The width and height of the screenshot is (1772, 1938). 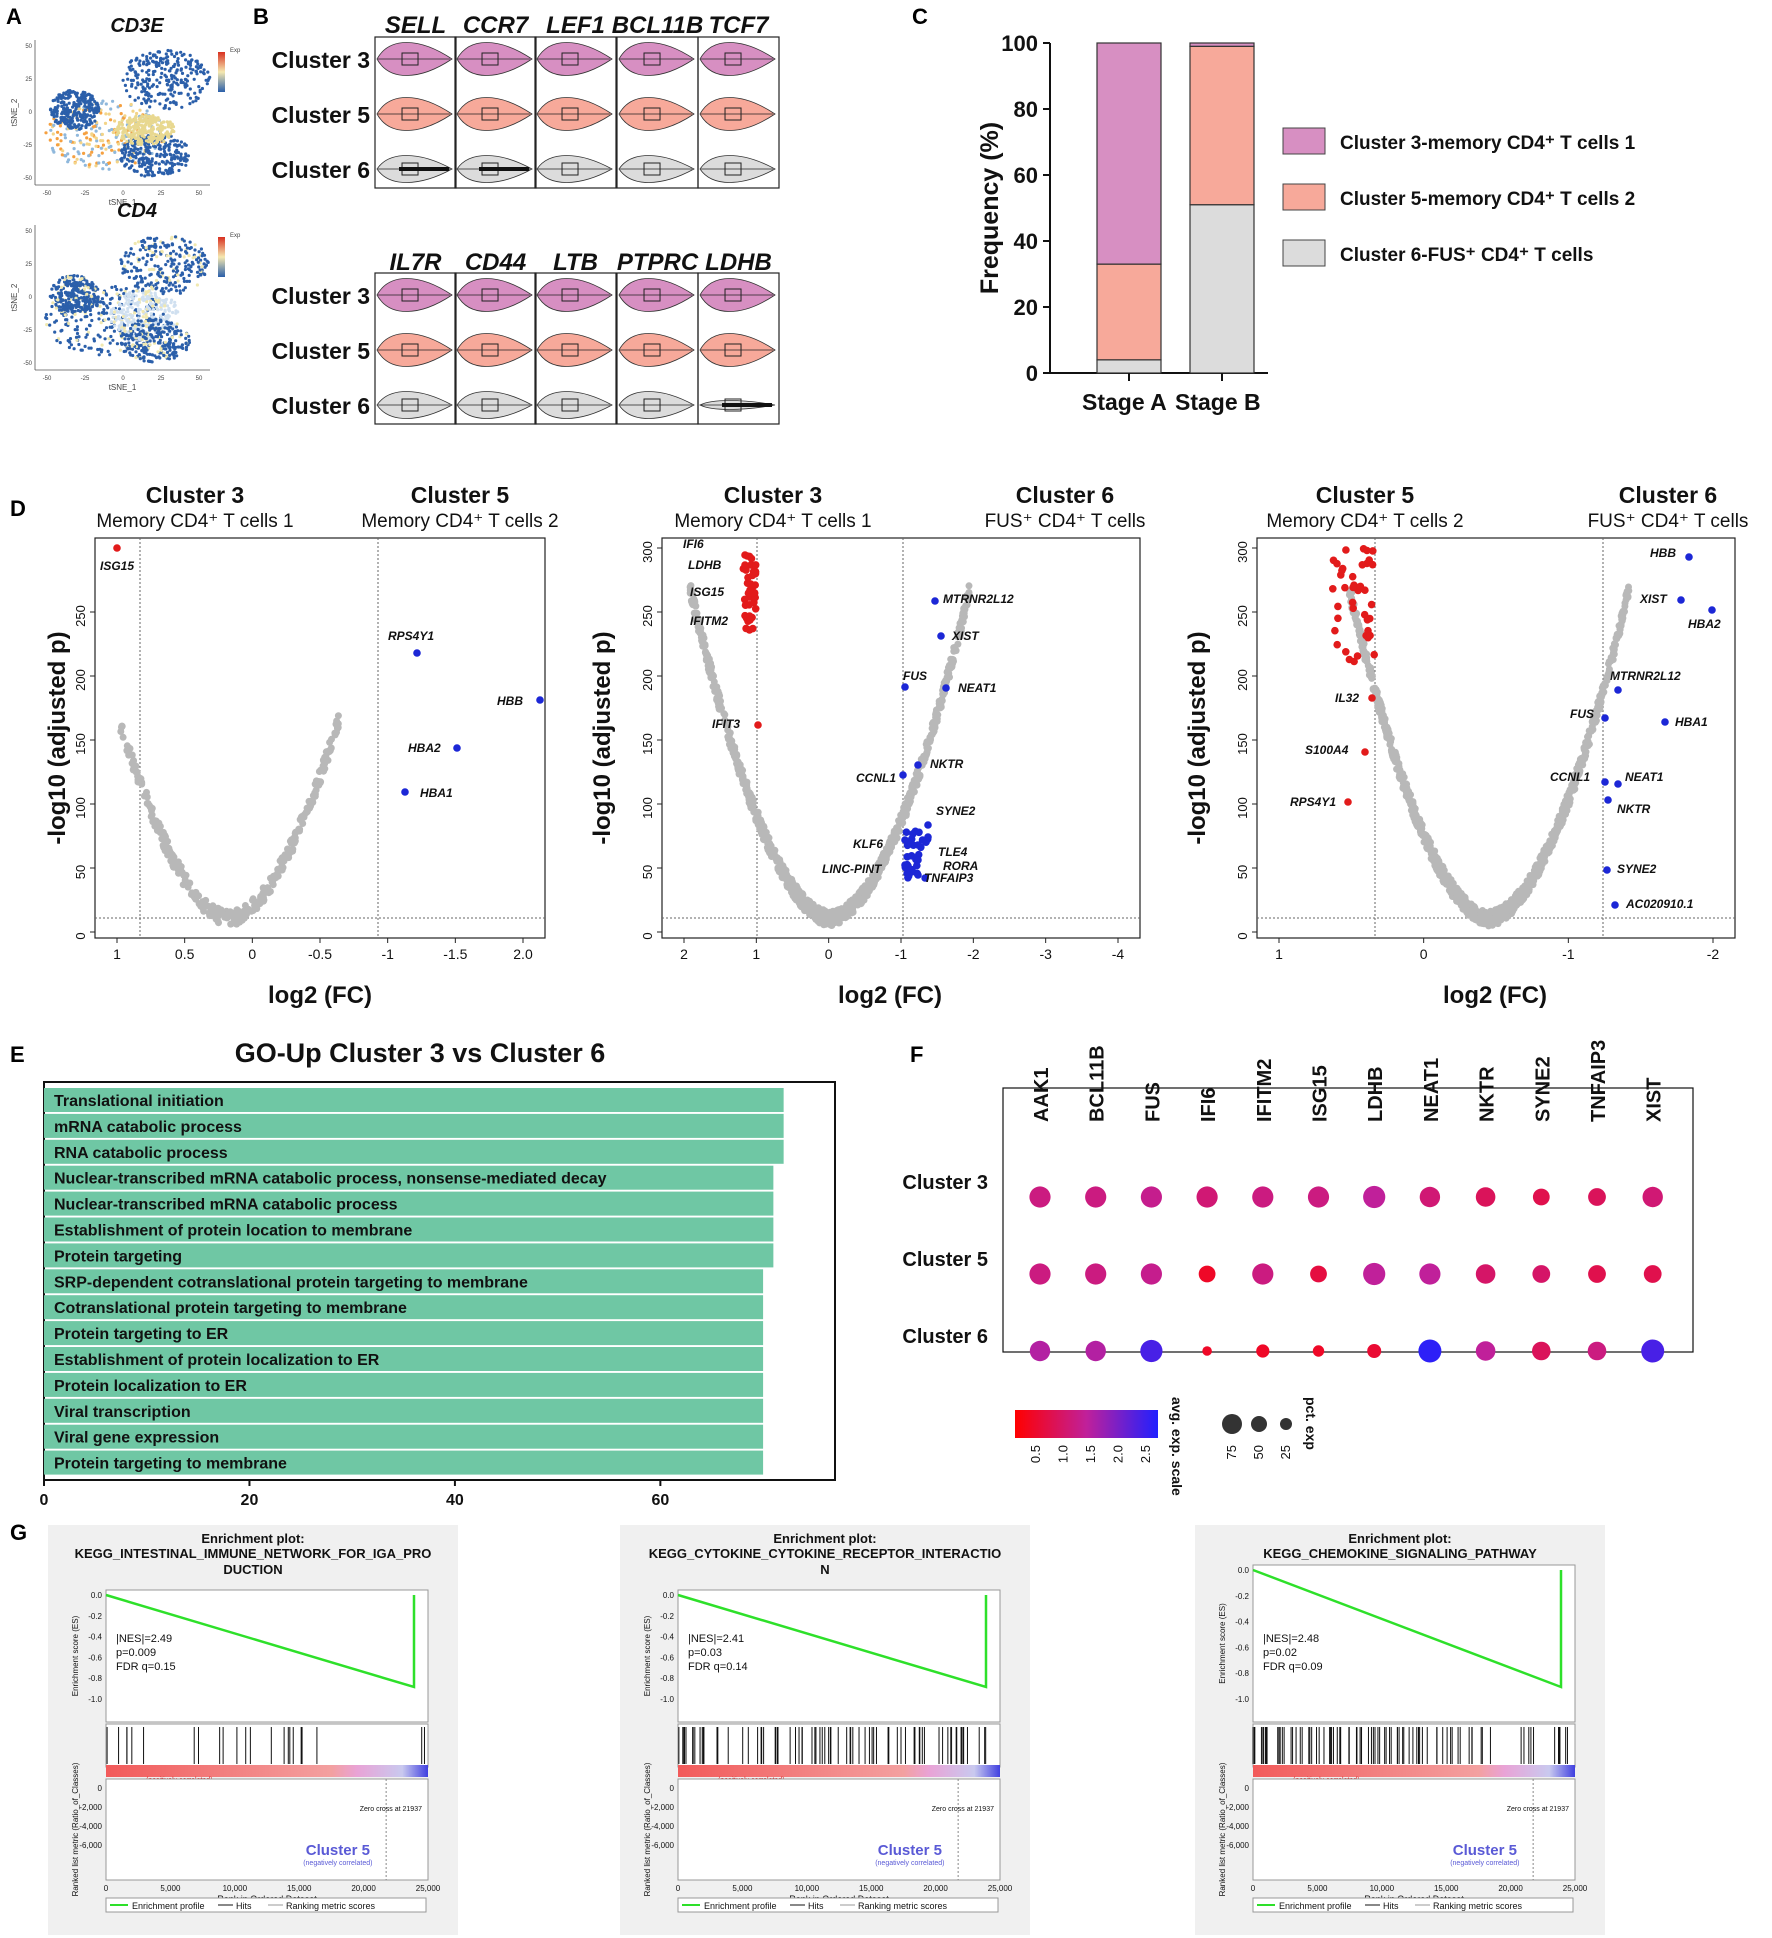 What do you see at coordinates (1365, 495) in the screenshot?
I see `volcano-left-title: Cluster 5` at bounding box center [1365, 495].